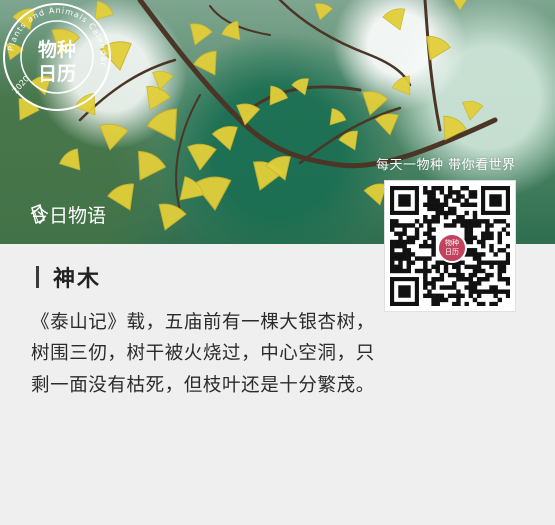  I want to click on daily-quote-label: 今日物语, so click(68, 216).